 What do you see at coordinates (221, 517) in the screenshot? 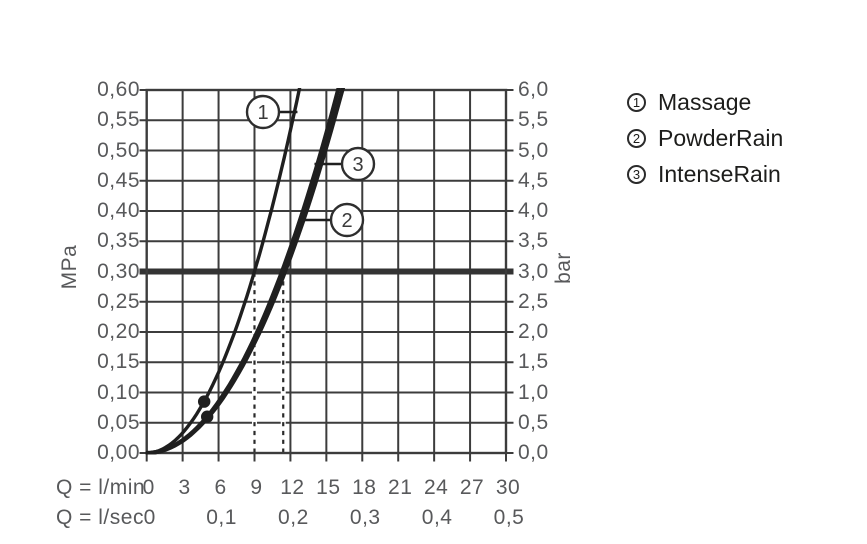
I see `x-lsec-tick-label: 0,1` at bounding box center [221, 517].